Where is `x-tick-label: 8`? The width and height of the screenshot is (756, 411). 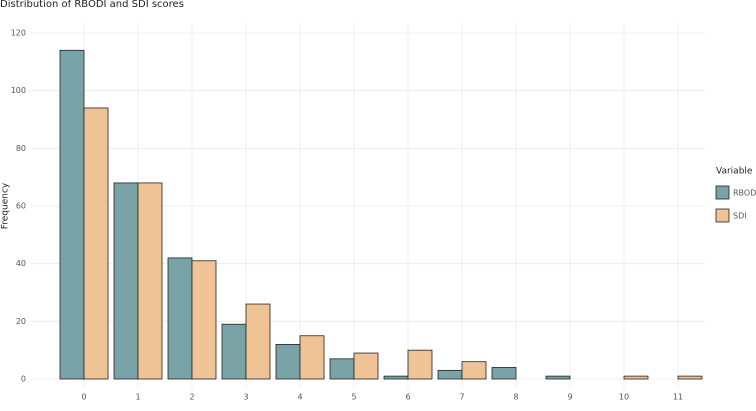 x-tick-label: 8 is located at coordinates (515, 397).